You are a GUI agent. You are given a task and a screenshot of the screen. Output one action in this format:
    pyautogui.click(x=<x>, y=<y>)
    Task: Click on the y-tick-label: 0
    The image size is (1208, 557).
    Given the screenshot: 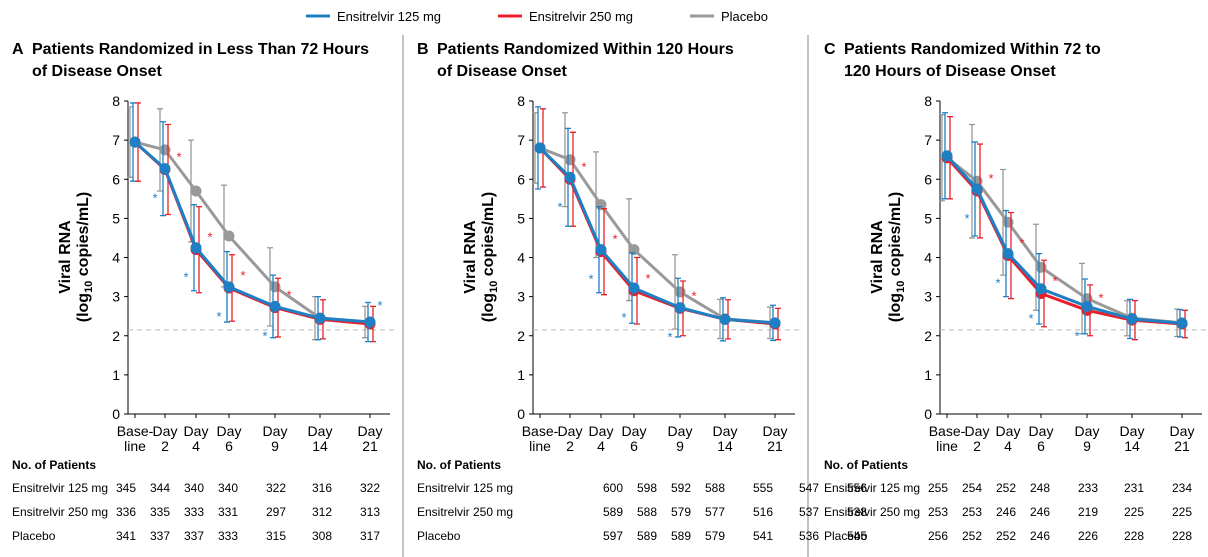 What is the action you would take?
    pyautogui.click(x=928, y=414)
    